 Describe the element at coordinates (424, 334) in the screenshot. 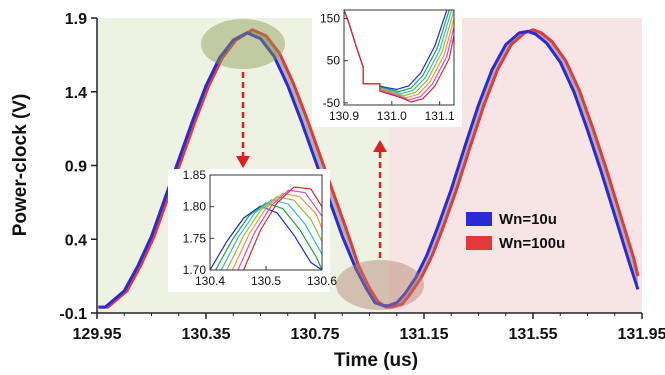

I see `x-tick-label: 131.15` at that location.